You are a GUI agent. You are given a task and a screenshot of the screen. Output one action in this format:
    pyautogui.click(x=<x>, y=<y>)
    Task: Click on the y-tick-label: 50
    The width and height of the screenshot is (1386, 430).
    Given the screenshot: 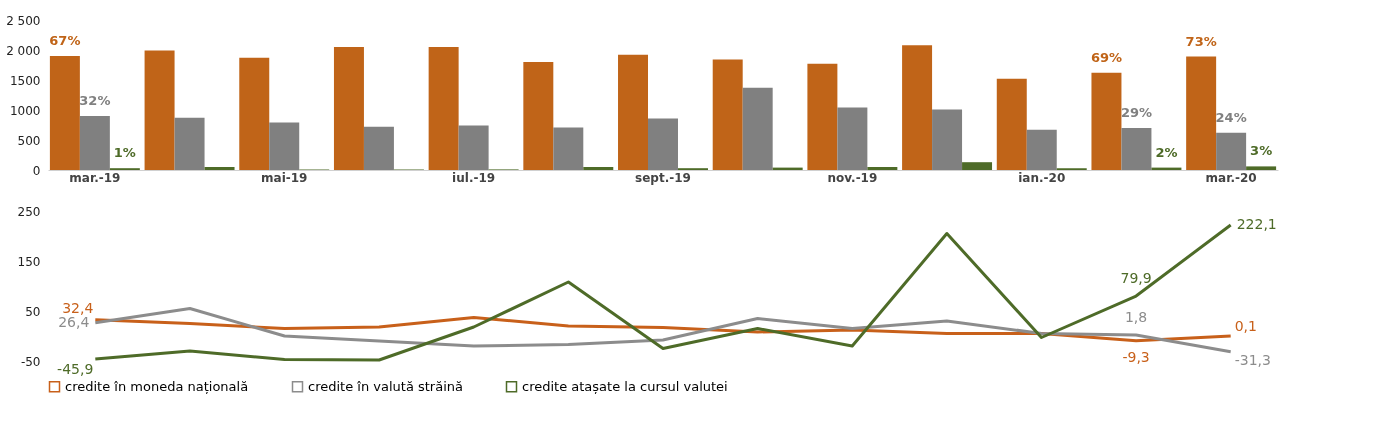 What is the action you would take?
    pyautogui.click(x=33, y=311)
    